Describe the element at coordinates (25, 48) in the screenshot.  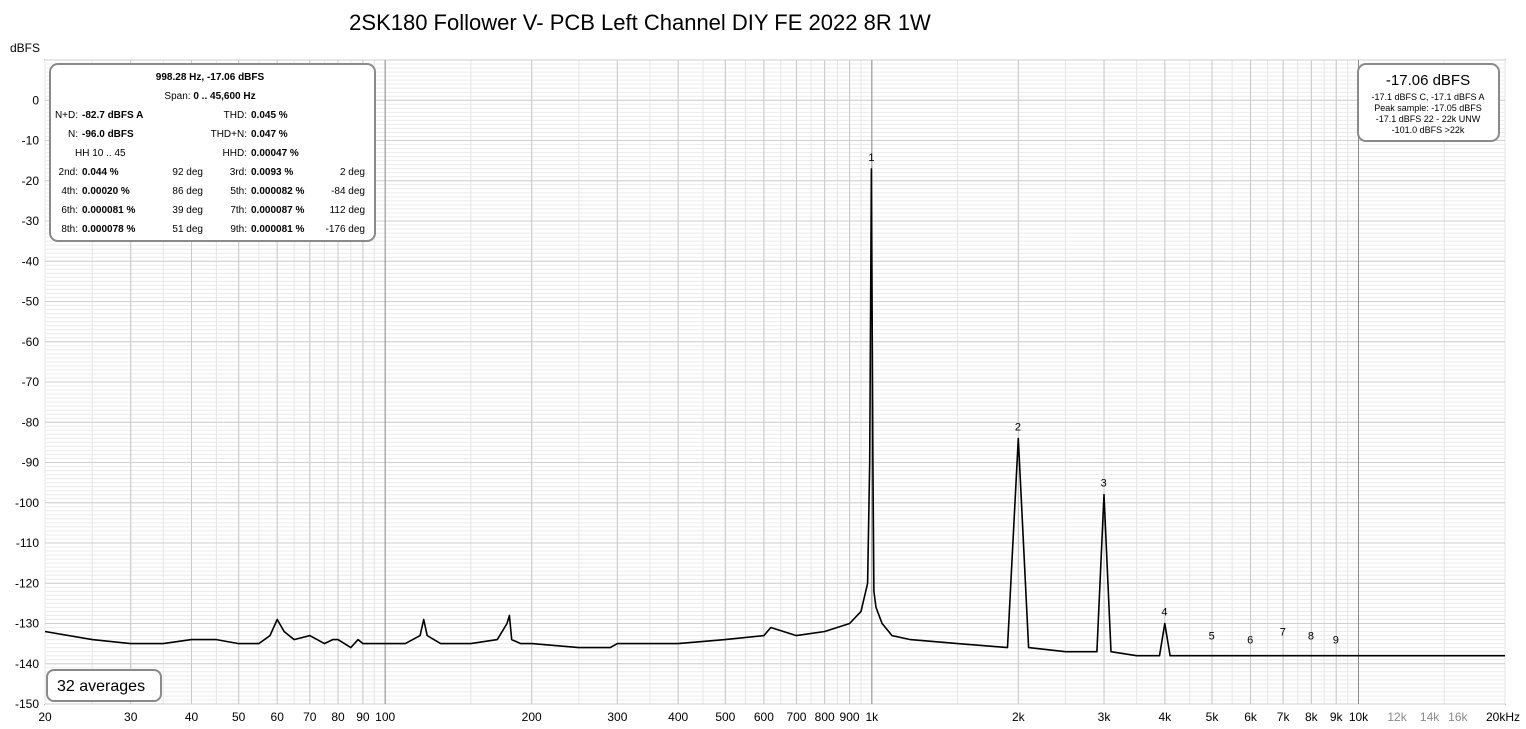
I see `y-axis-label: dBFS` at that location.